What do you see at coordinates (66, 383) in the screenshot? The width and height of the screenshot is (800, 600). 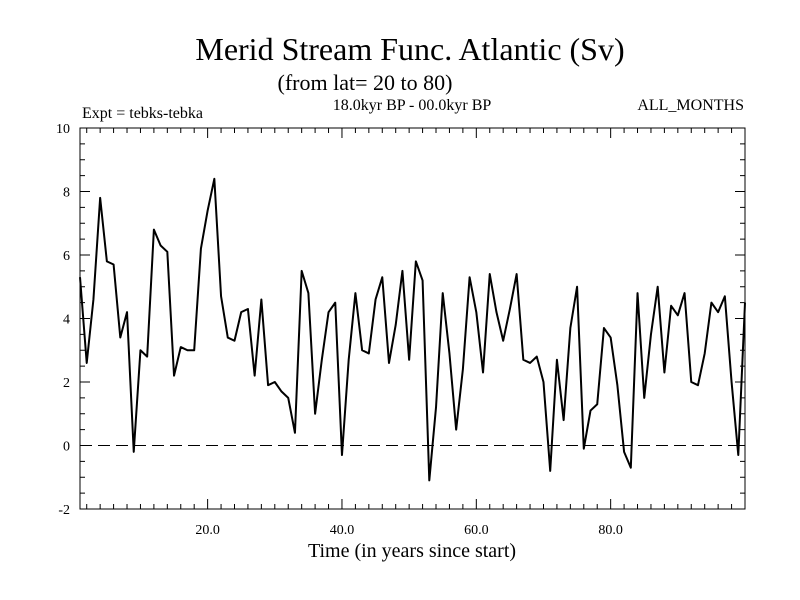 I see `y-tick-label: 2` at bounding box center [66, 383].